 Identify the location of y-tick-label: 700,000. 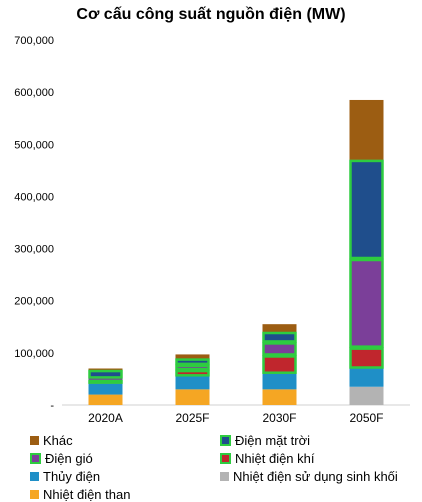
(34, 41).